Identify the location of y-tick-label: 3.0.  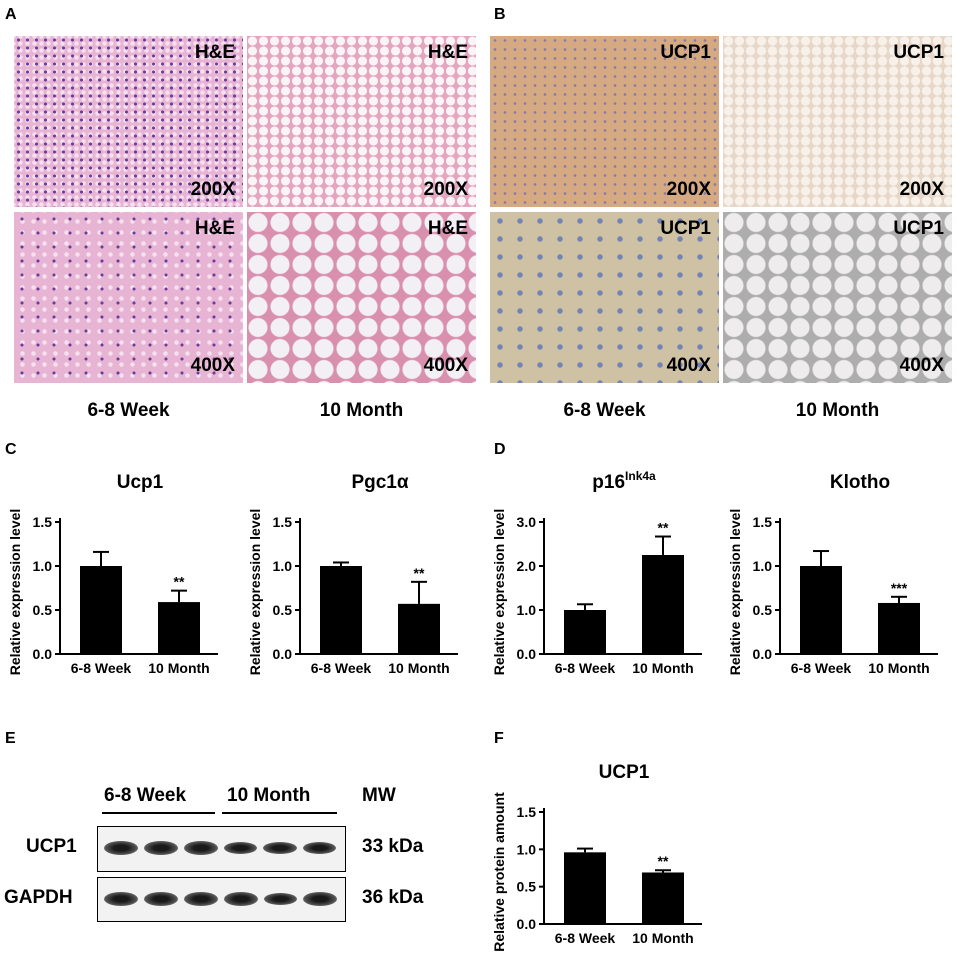
(527, 522).